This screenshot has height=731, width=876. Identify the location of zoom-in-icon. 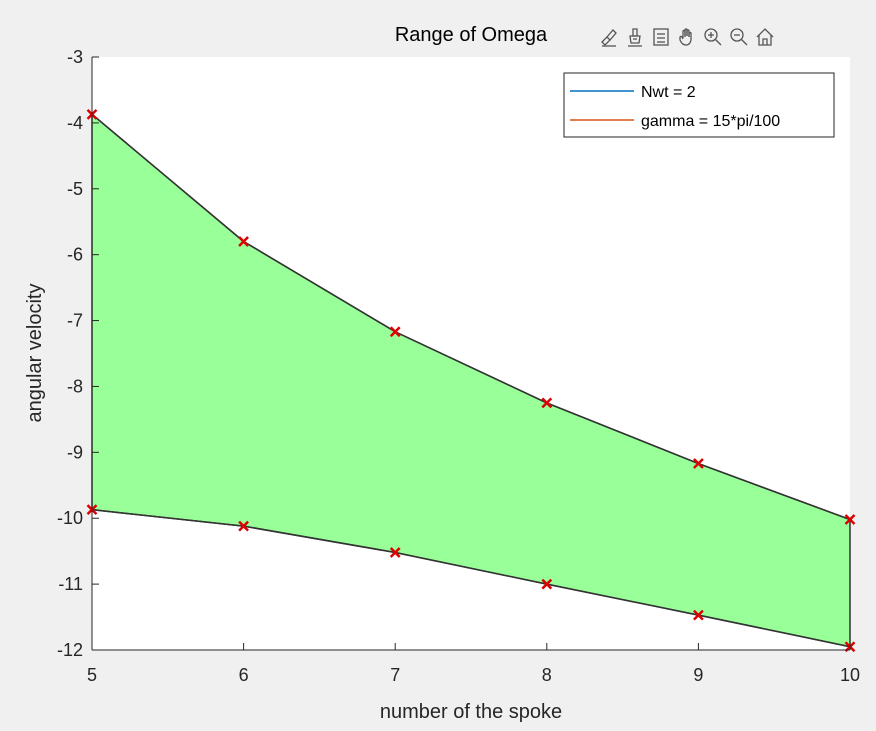
(713, 37).